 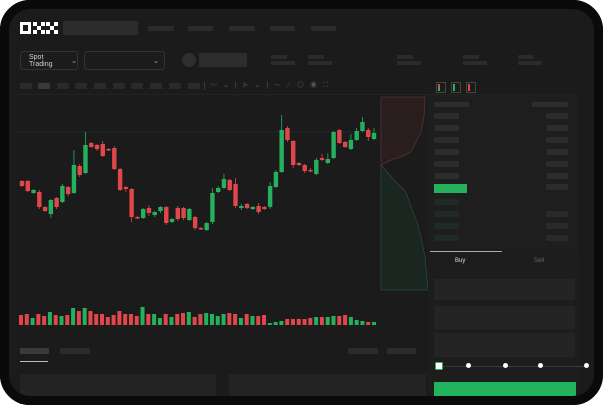 I want to click on tab-open-orders, so click(x=34, y=351).